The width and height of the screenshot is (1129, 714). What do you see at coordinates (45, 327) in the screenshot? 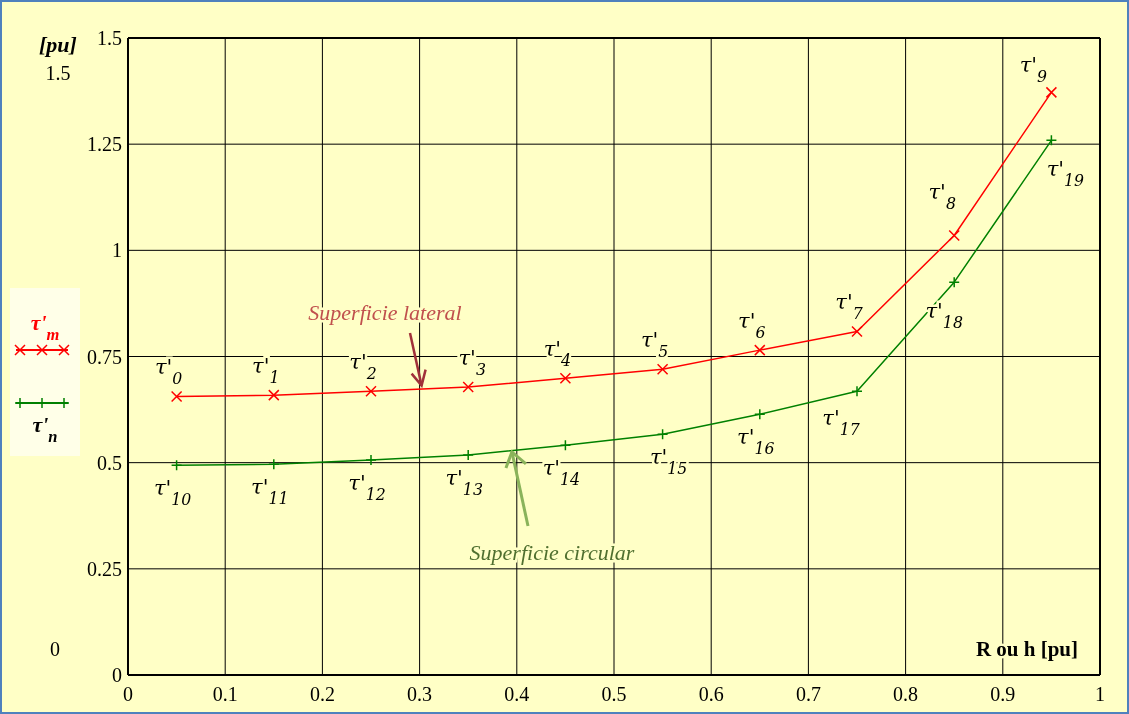
I see `text: τ'$_{m}$` at bounding box center [45, 327].